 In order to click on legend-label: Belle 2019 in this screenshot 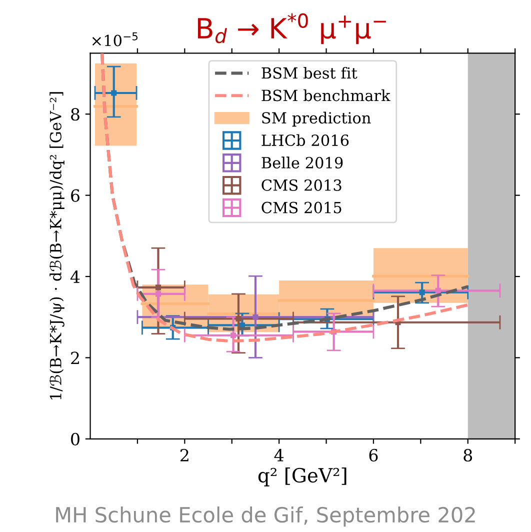, I will do `click(302, 162)`.